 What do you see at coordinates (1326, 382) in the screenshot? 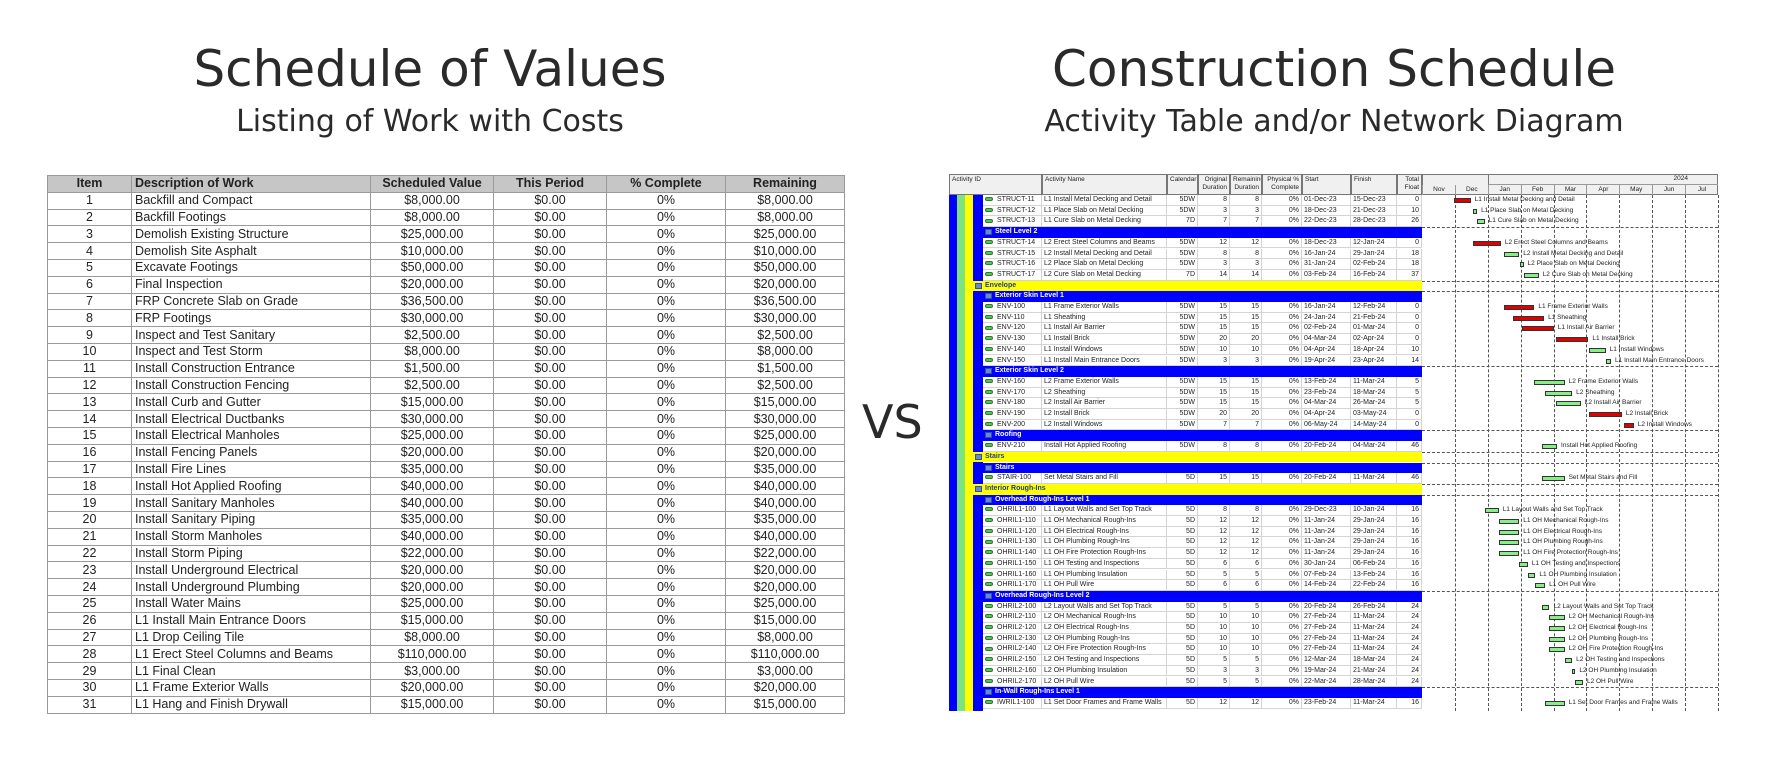
I see `start-date: 13-Feb-24` at bounding box center [1326, 382].